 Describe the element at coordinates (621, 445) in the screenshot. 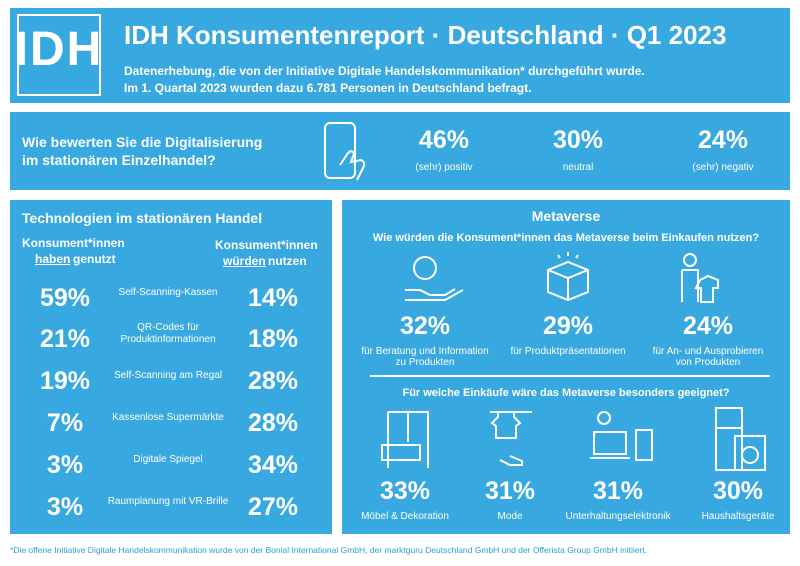

I see `electronics-icon` at that location.